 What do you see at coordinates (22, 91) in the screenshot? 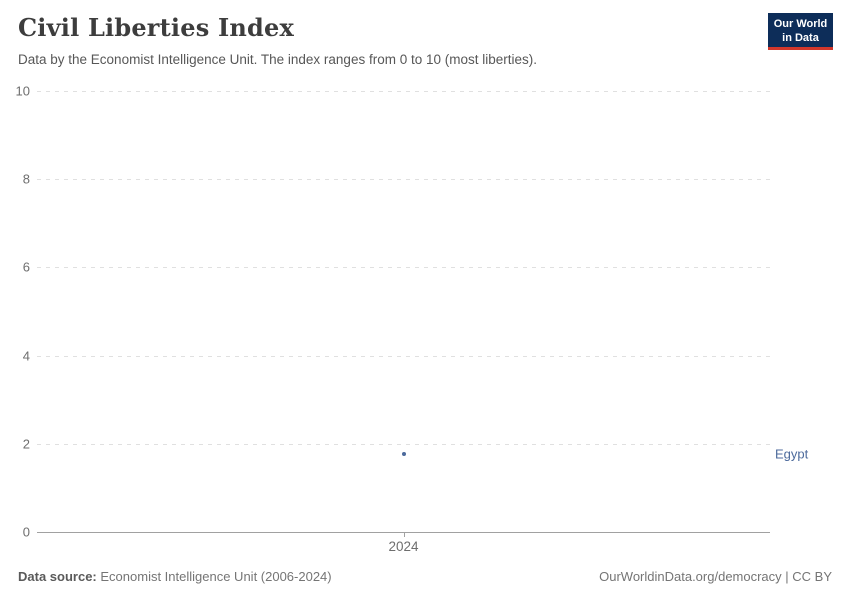
I see `y-axis-tick-label: 10` at bounding box center [22, 91].